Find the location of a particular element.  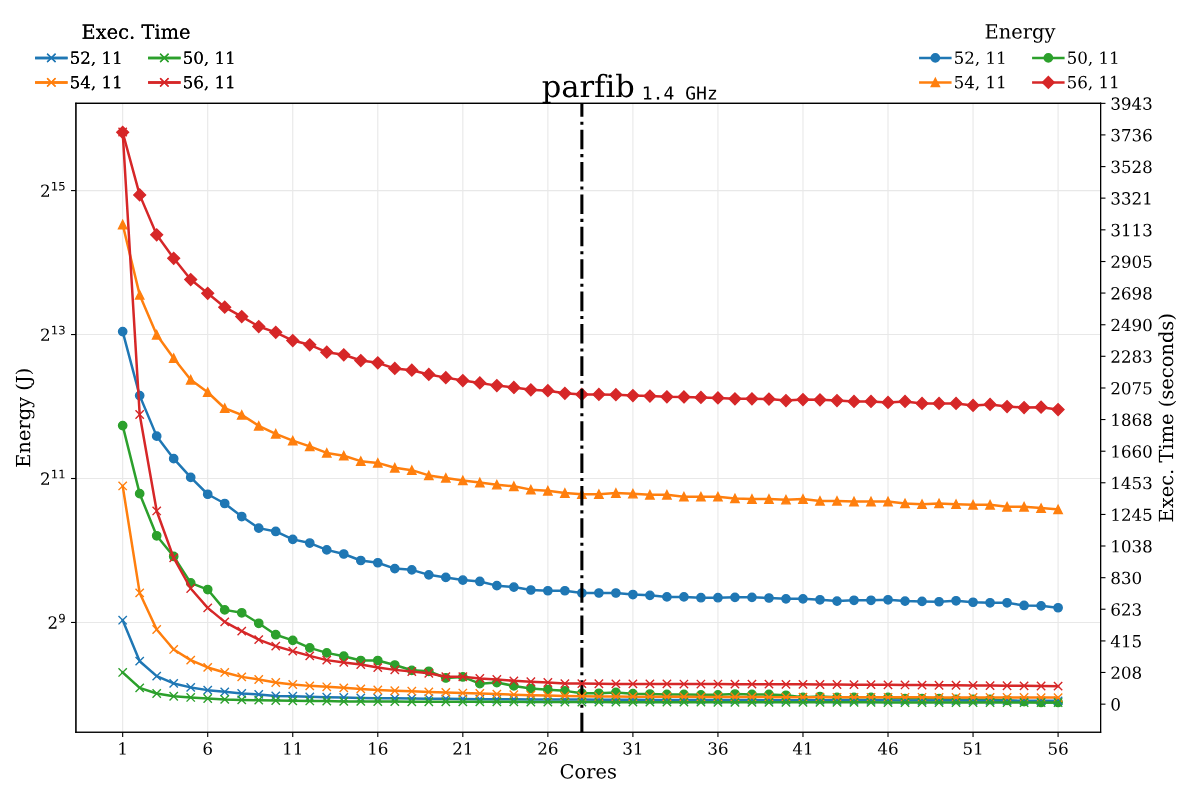

y2-tick-label: 2698 is located at coordinates (1131, 293).